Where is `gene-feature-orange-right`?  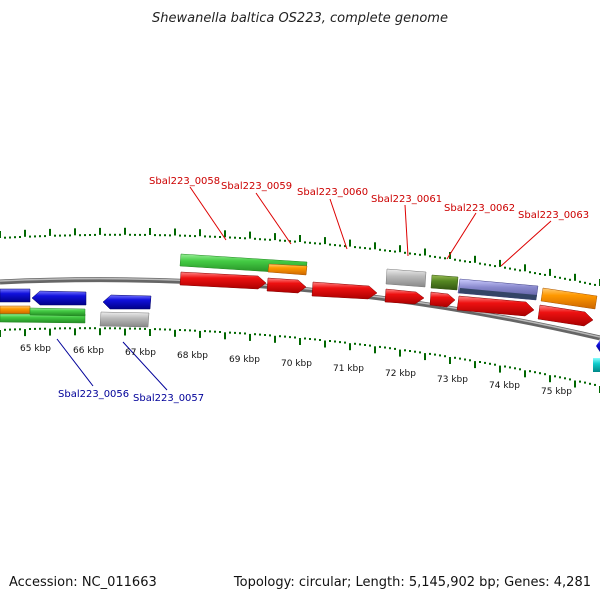
gene-feature-orange-right is located at coordinates (569, 298).